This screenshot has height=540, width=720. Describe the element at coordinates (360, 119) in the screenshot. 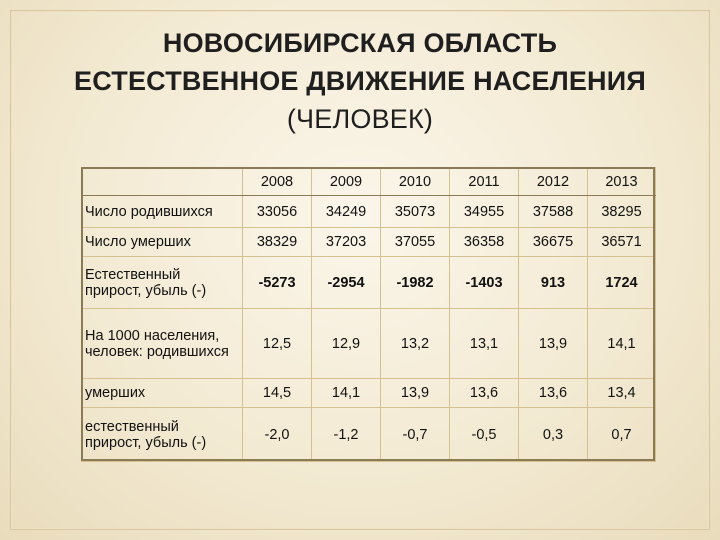

I see `title-units: (ЧЕЛОВЕК)` at that location.